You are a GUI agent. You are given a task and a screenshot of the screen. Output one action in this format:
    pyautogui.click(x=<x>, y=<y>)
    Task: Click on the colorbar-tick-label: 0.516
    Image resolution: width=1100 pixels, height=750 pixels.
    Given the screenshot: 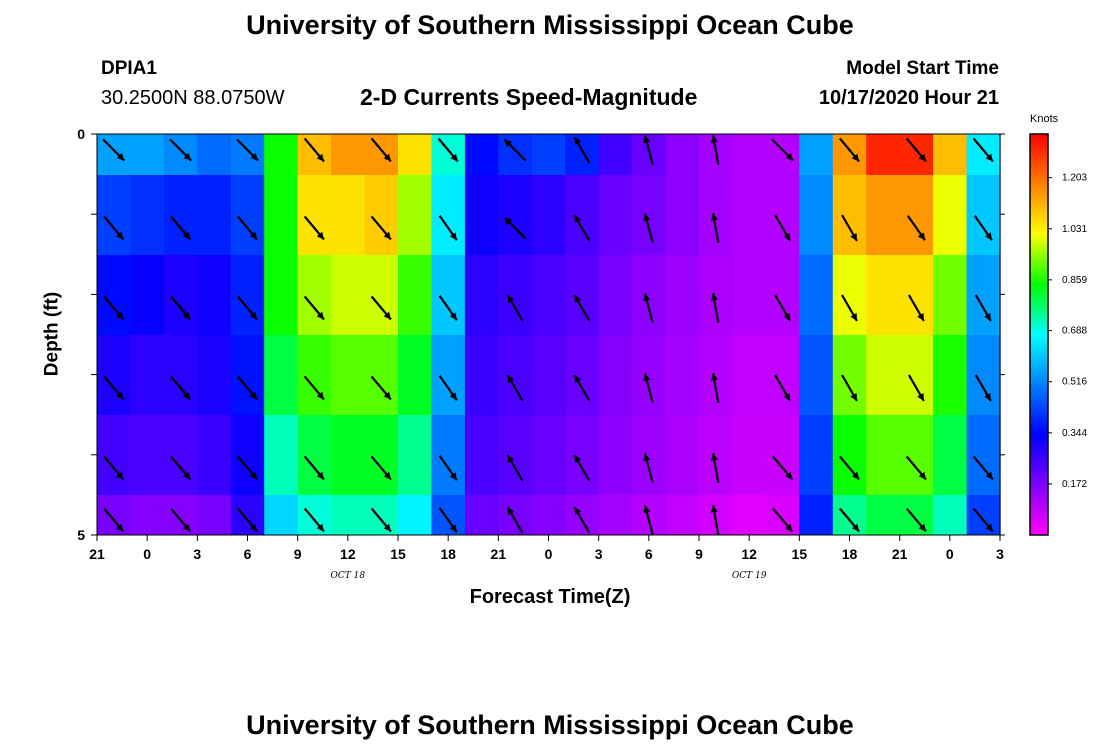 What is the action you would take?
    pyautogui.click(x=1074, y=382)
    